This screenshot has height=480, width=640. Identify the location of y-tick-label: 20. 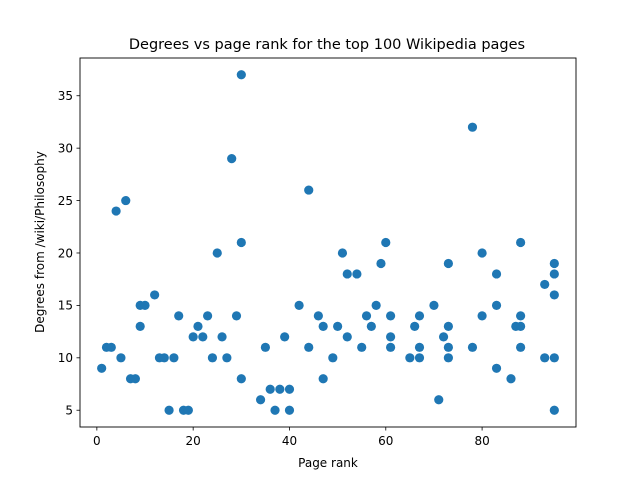
(65, 253).